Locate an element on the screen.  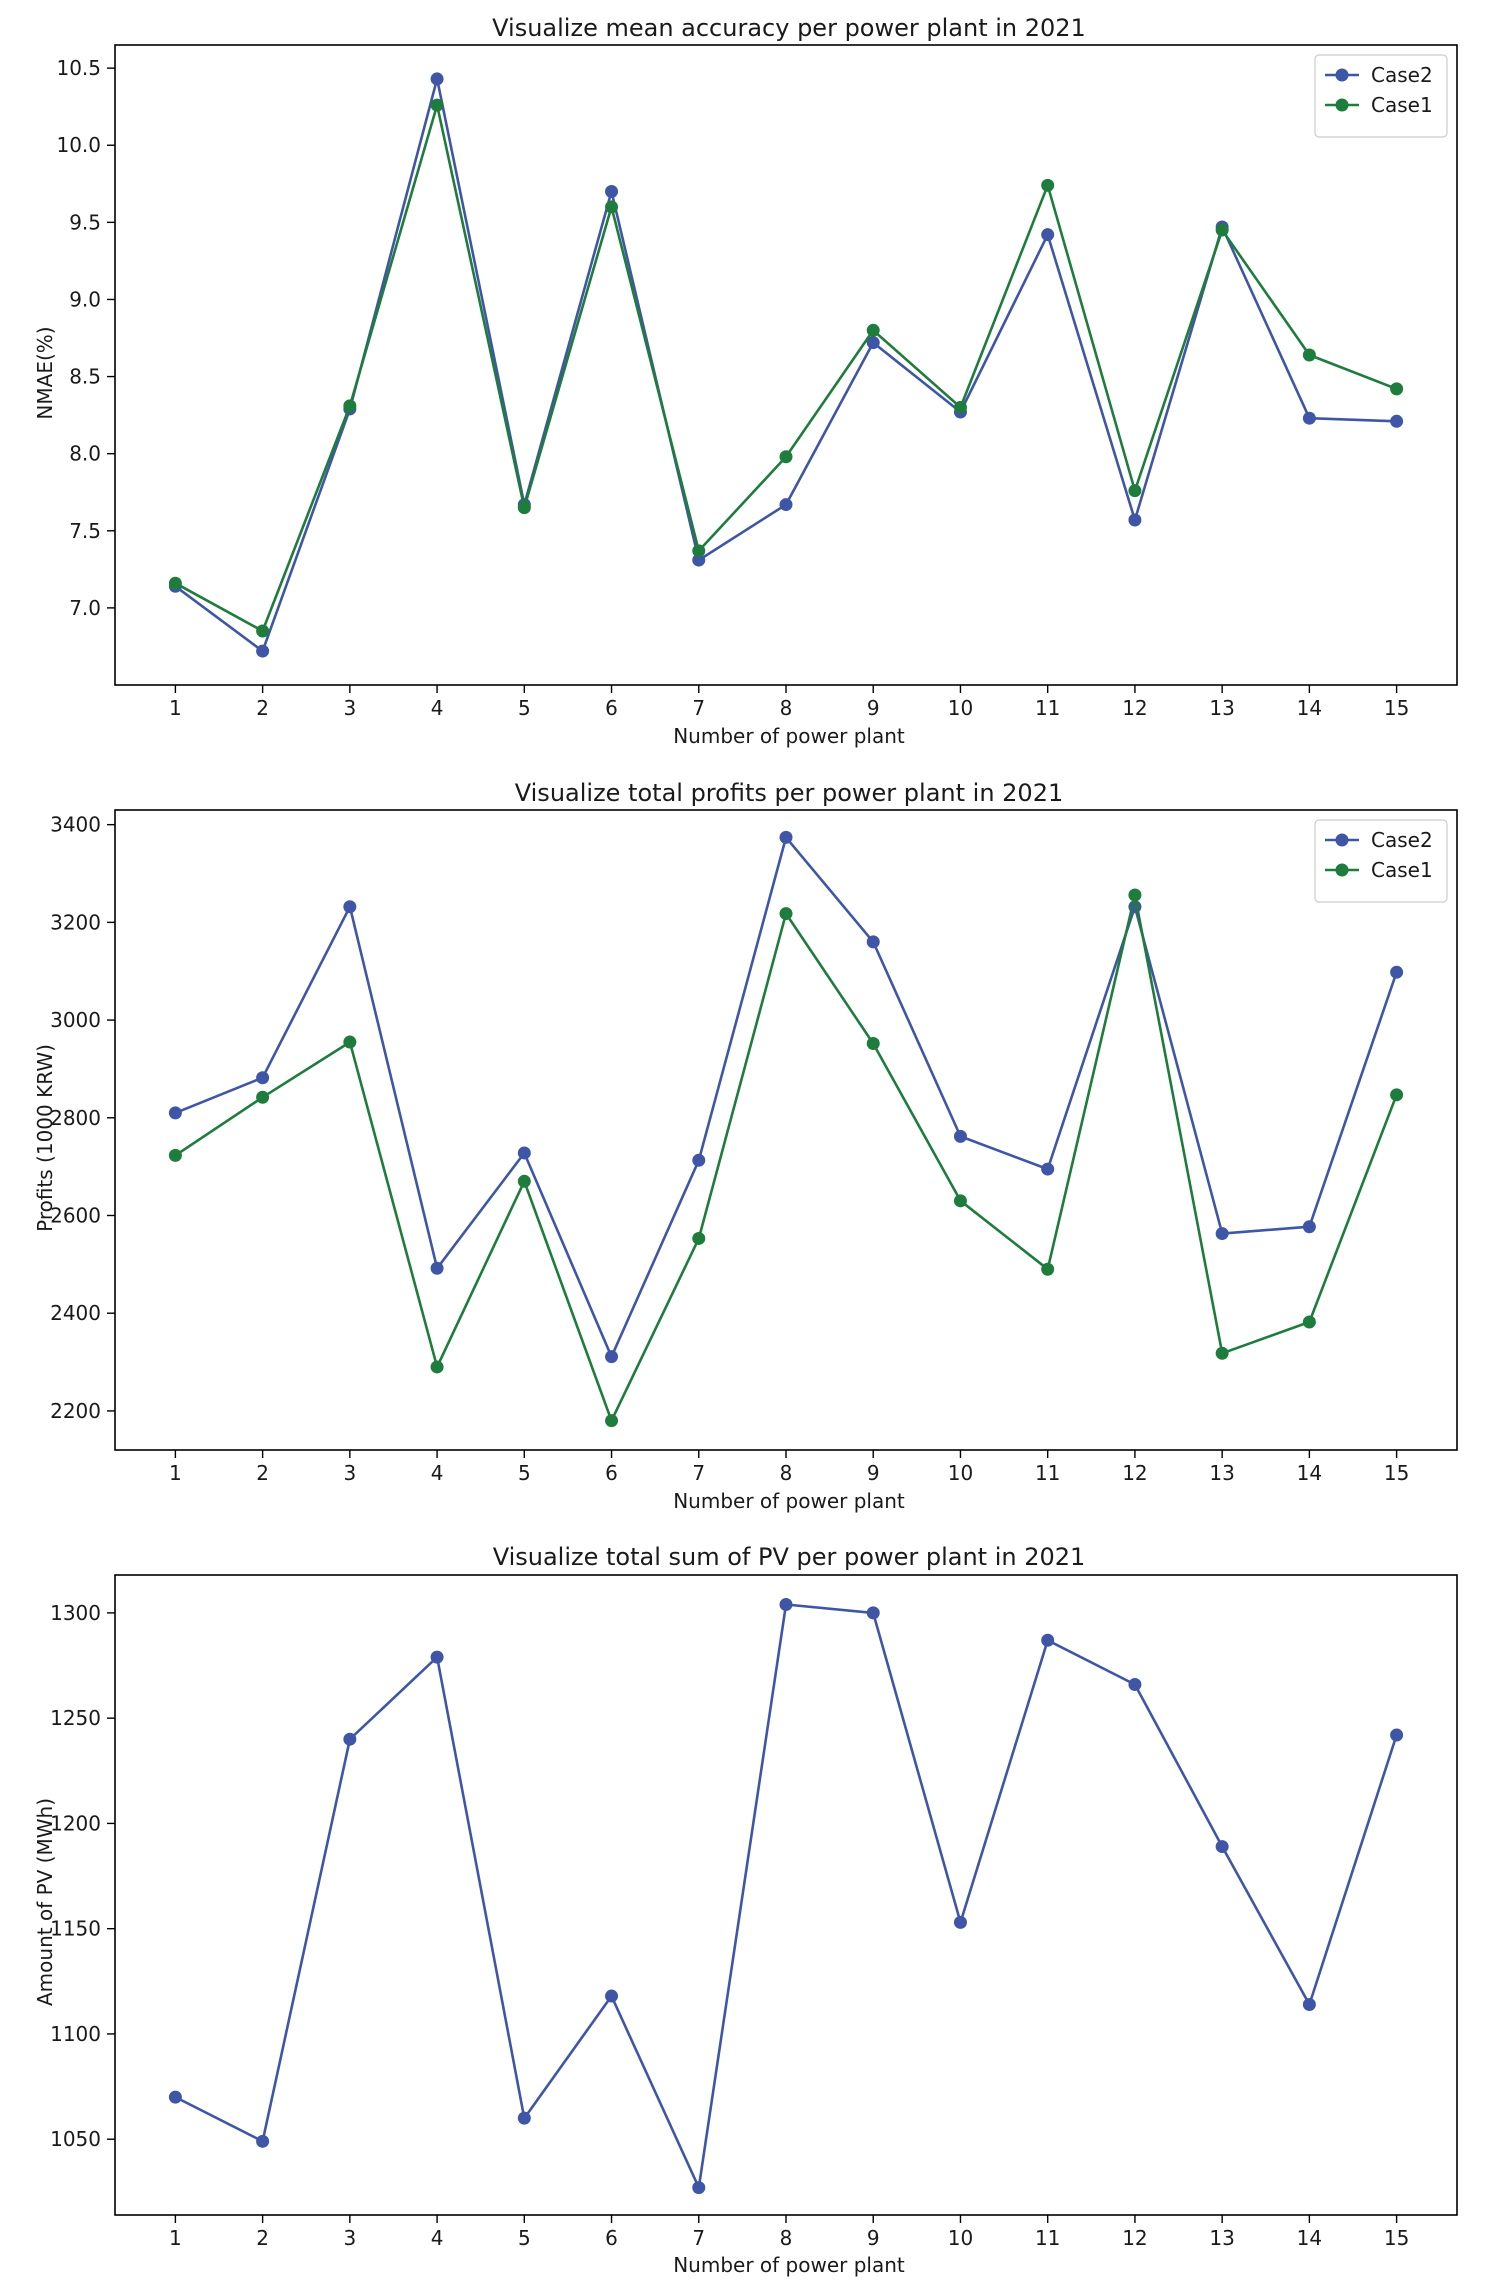
profits-chart-x-tick-label: 14 is located at coordinates (1309, 1473).